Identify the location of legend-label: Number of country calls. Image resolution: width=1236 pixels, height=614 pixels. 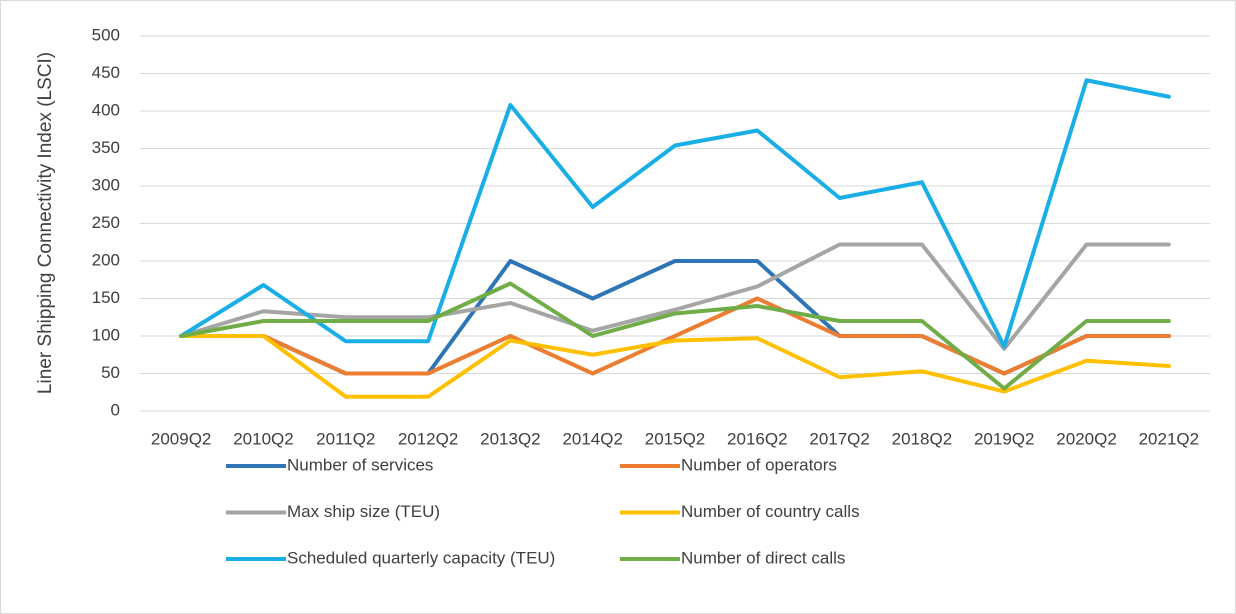
(770, 511).